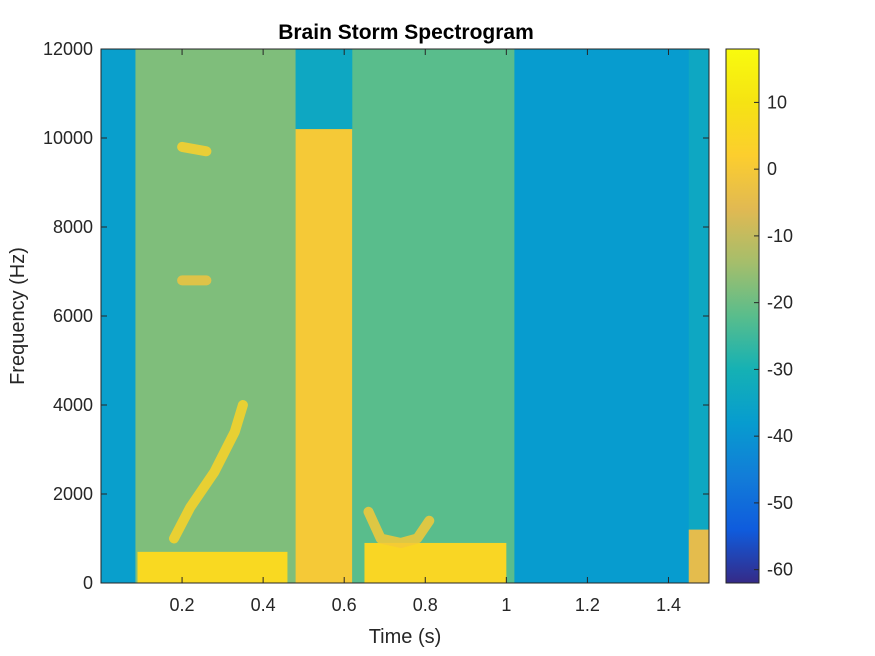 The image size is (875, 656). I want to click on colorbar-tick-label: -40, so click(780, 436).